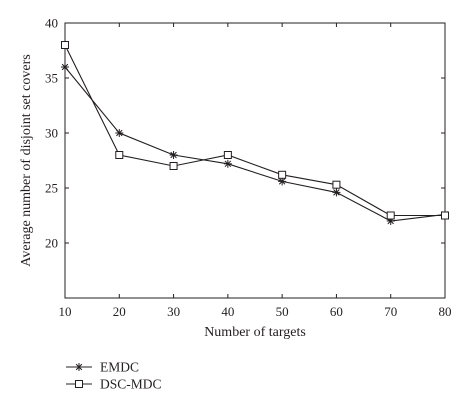 The image size is (474, 412). Describe the element at coordinates (51, 78) in the screenshot. I see `y-tick-label: 35` at that location.